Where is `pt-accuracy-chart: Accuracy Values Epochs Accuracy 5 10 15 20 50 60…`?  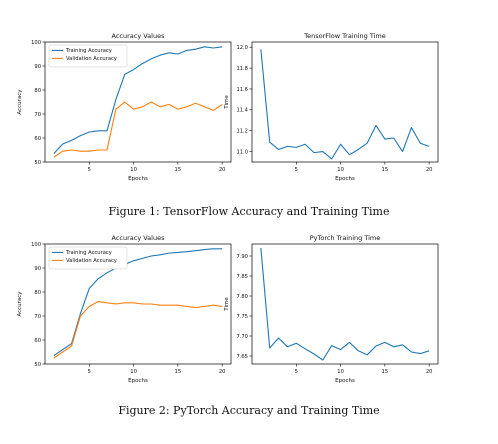 pt-accuracy-chart: Accuracy Values Epochs Accuracy 5 10 15 20 50 60… is located at coordinates (124, 309).